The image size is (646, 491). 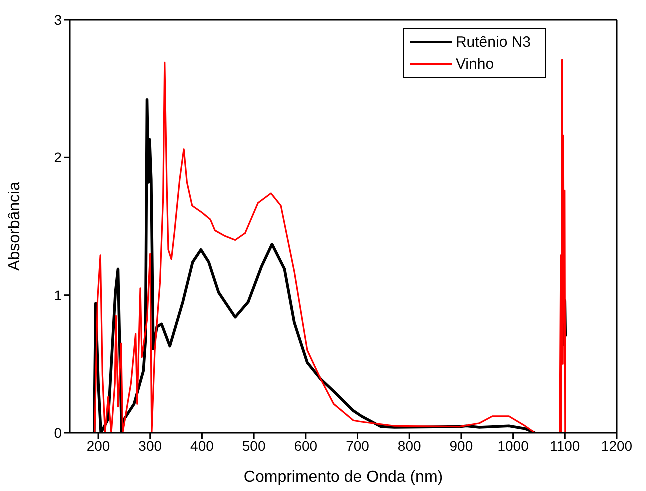 I want to click on x-tick-label: 1200, so click(x=617, y=446).